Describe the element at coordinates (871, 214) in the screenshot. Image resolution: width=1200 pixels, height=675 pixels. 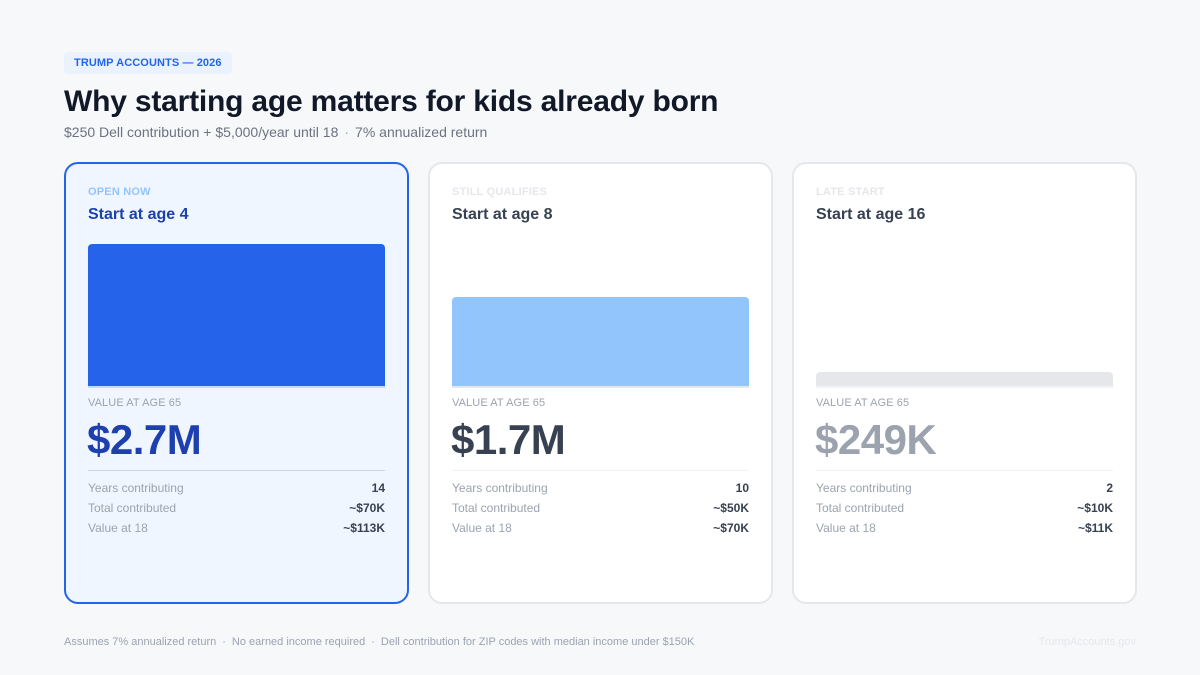
I see `card-title: Start at age 16` at that location.